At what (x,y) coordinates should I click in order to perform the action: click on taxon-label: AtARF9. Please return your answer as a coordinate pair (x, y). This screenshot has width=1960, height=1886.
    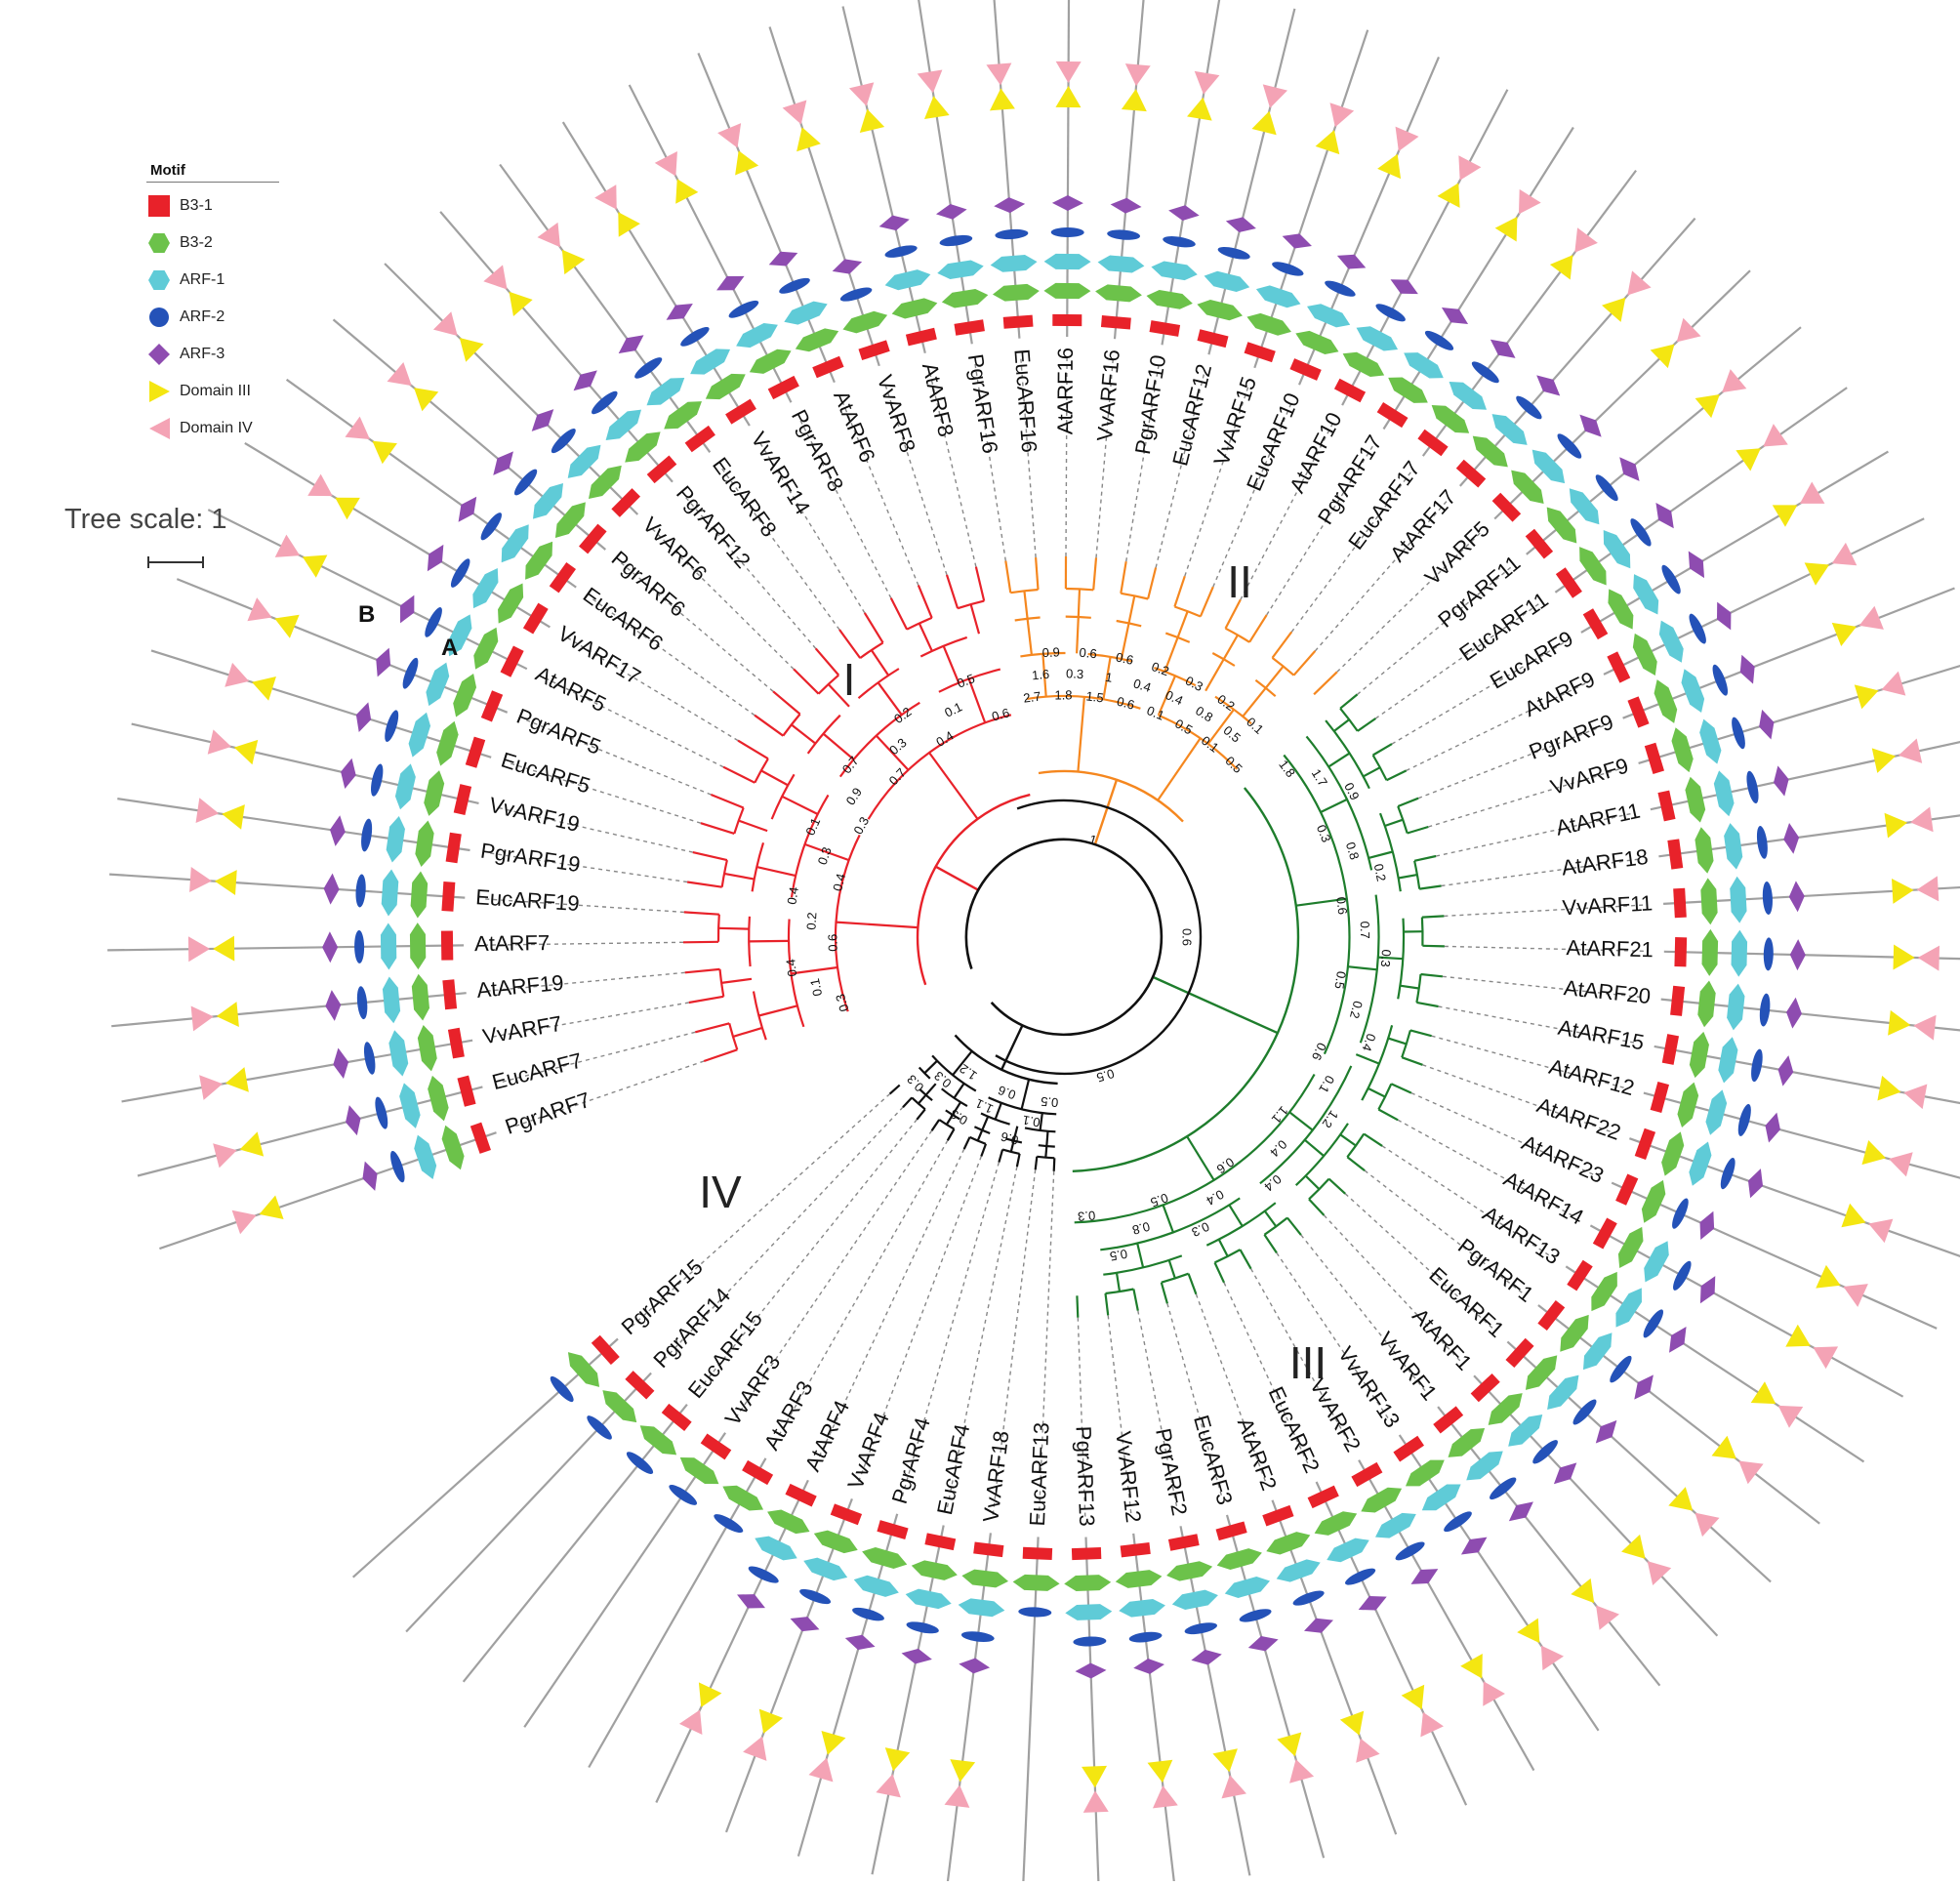
    Looking at the image, I should click on (1560, 694).